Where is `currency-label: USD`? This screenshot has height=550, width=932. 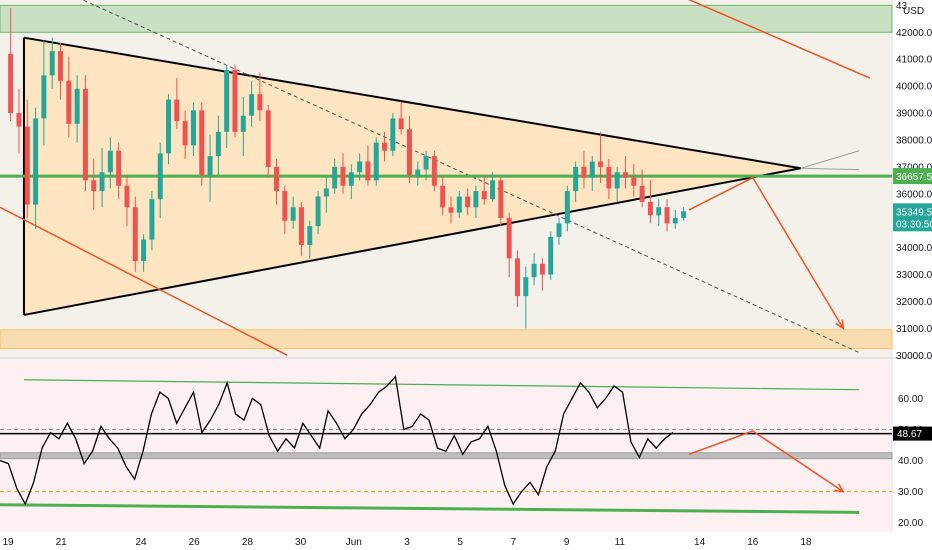 currency-label: USD is located at coordinates (913, 11).